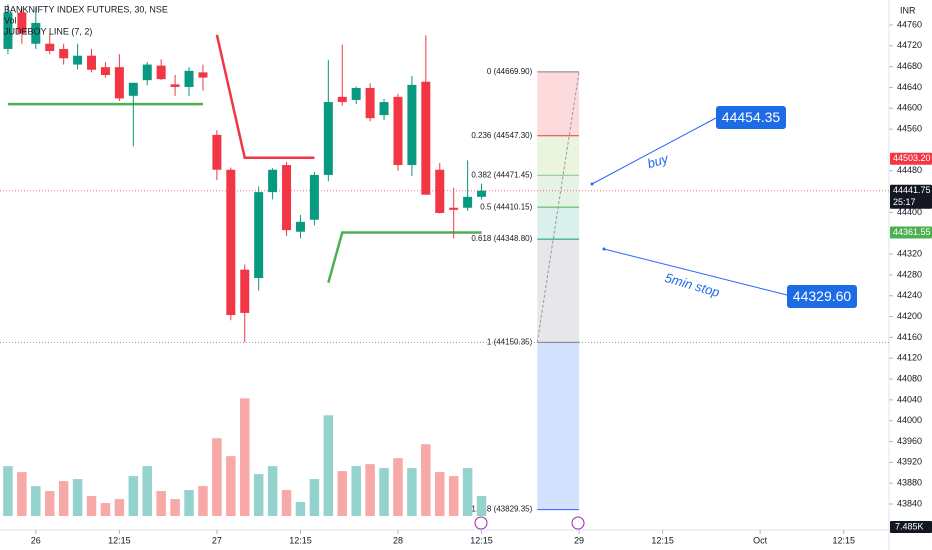 This screenshot has width=932, height=550. I want to click on y-tick-label: 44680, so click(909, 66).